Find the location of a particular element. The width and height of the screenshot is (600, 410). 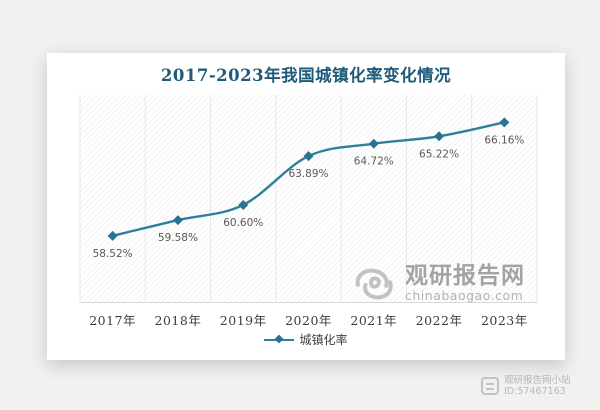

data-point-label: 66.16% is located at coordinates (504, 140).